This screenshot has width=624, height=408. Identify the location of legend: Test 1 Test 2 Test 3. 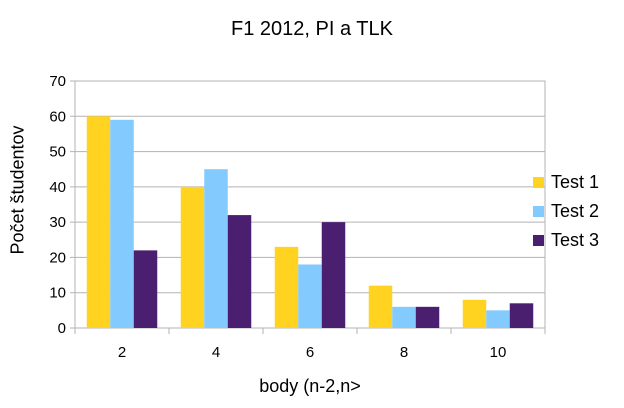
(566, 211).